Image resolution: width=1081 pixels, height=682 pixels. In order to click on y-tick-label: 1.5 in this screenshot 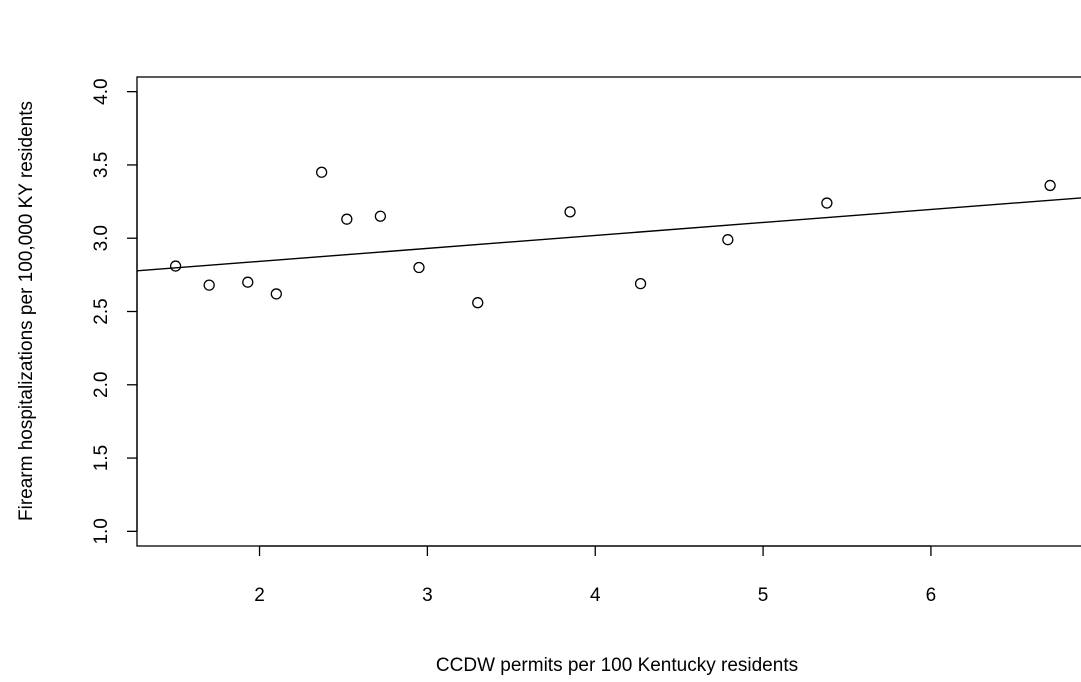, I will do `click(101, 458)`.